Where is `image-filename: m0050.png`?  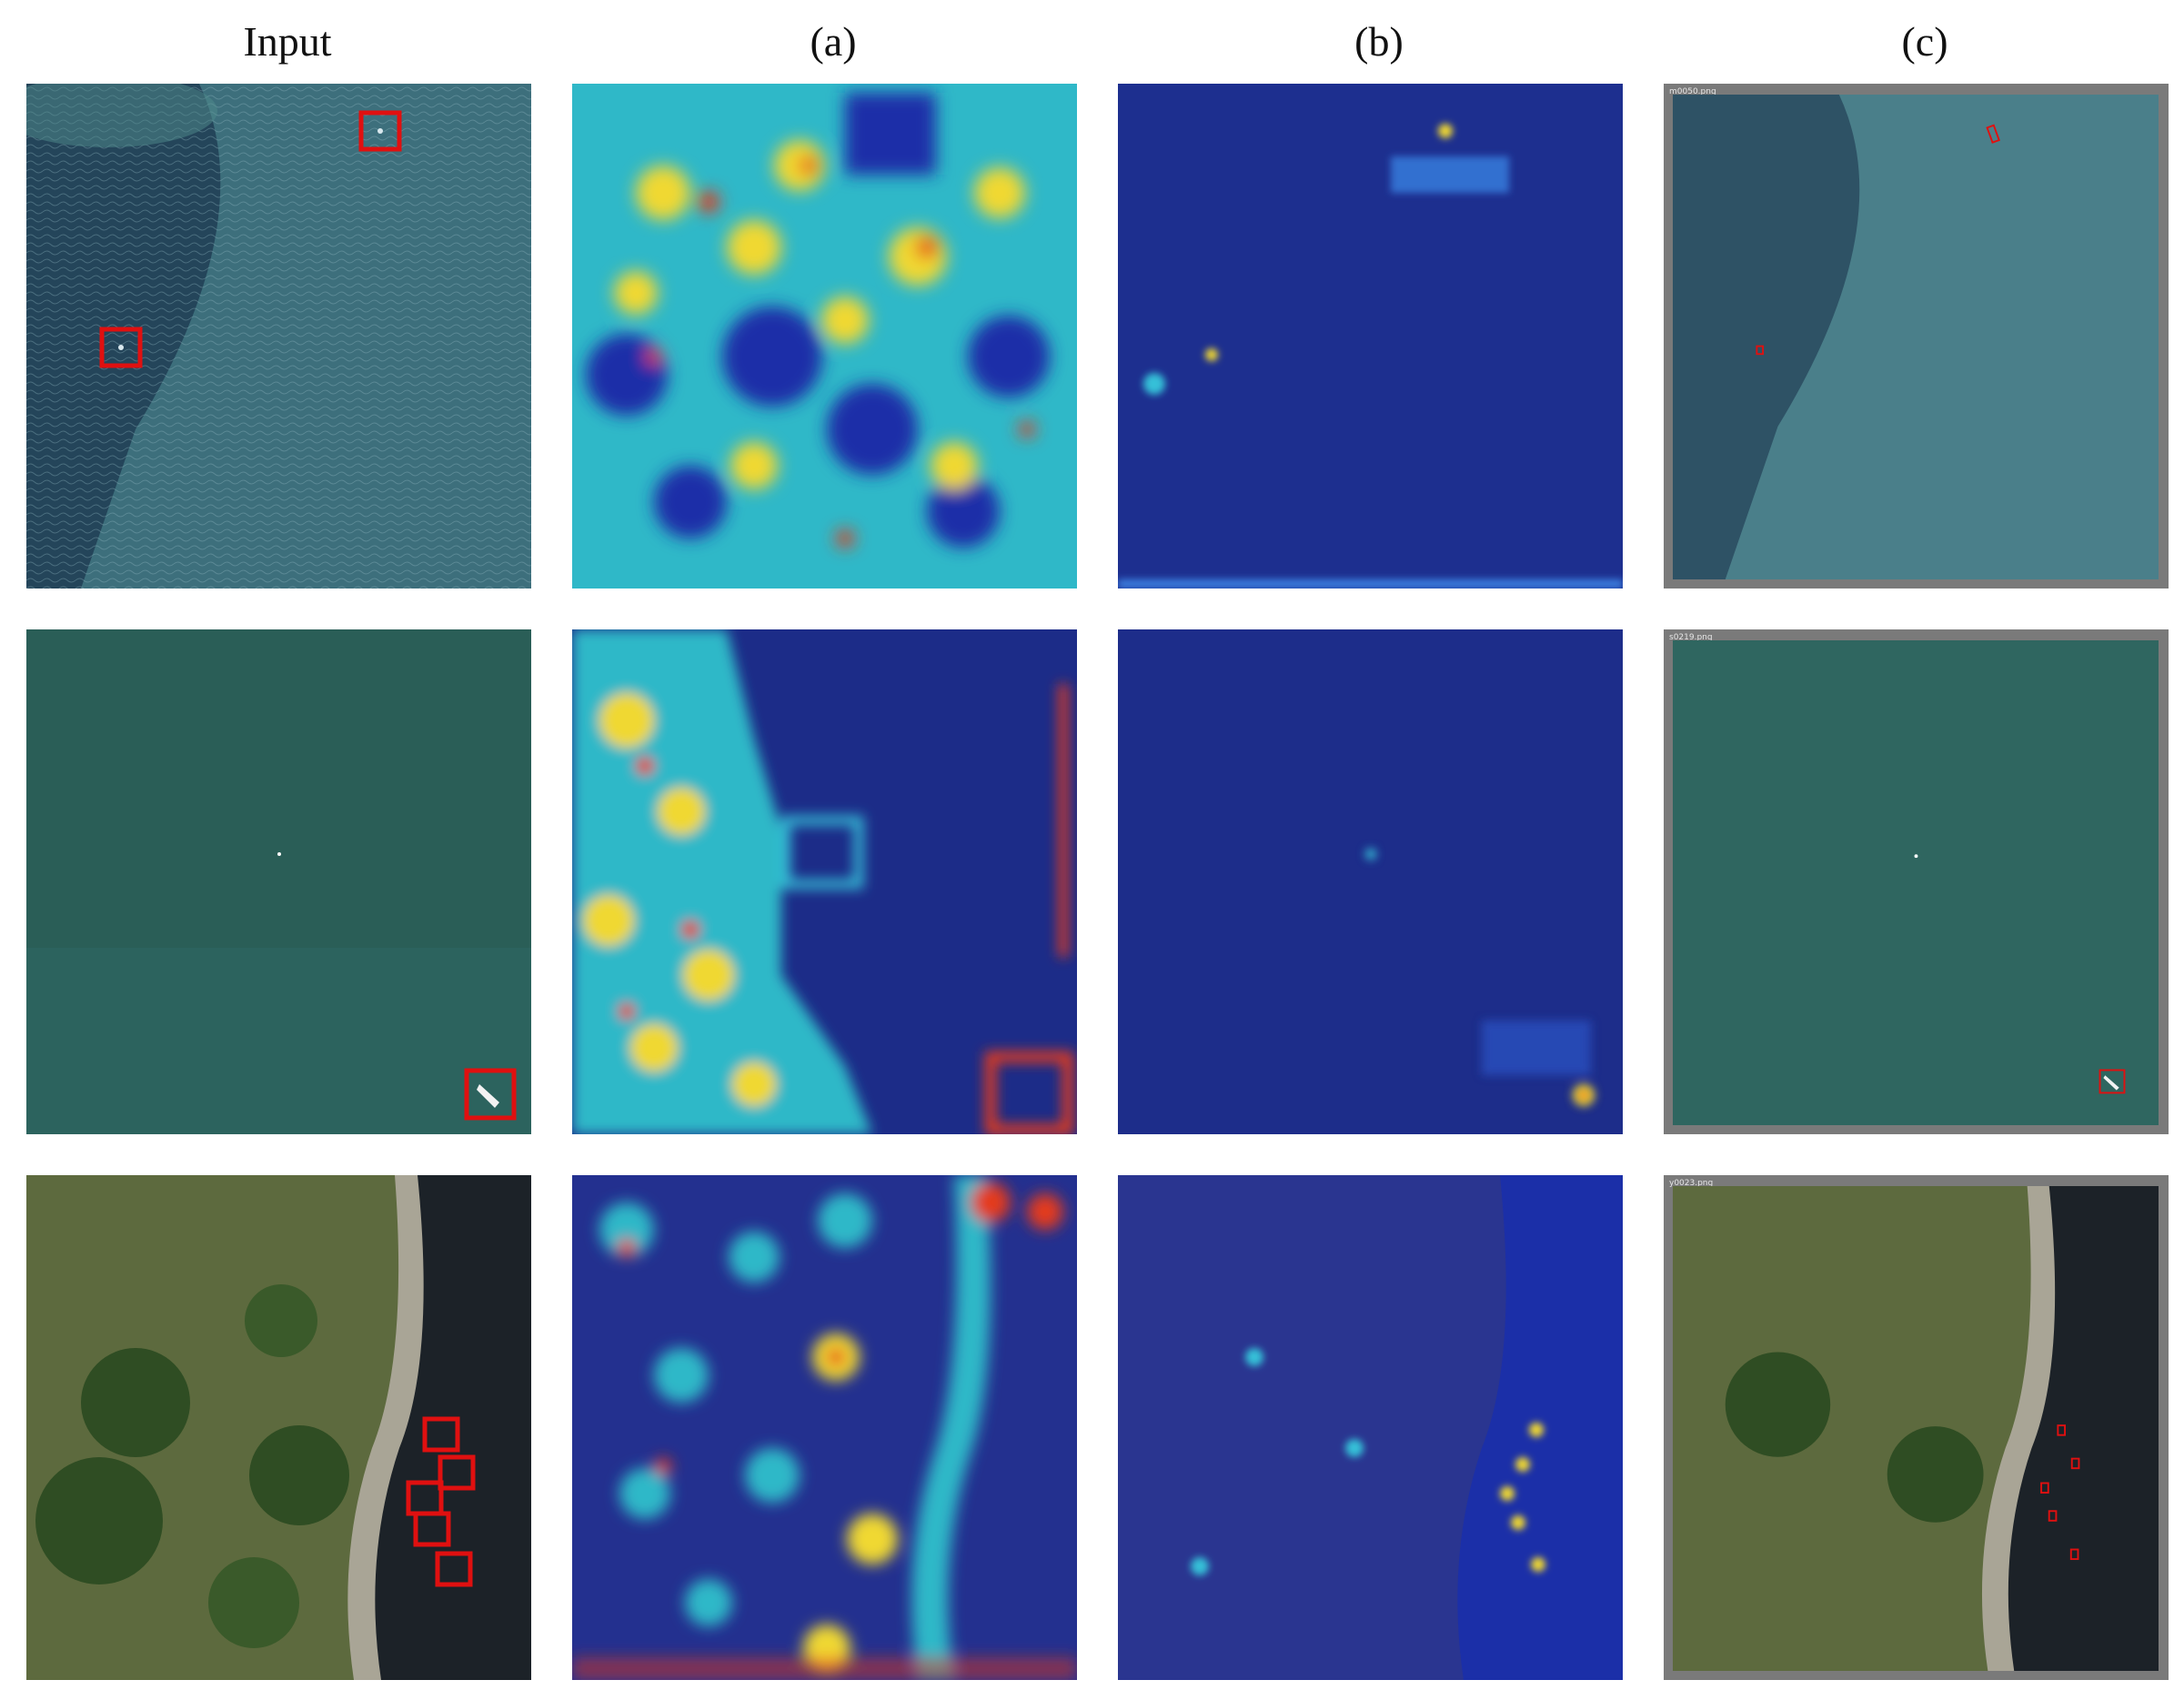 image-filename: m0050.png is located at coordinates (1692, 92).